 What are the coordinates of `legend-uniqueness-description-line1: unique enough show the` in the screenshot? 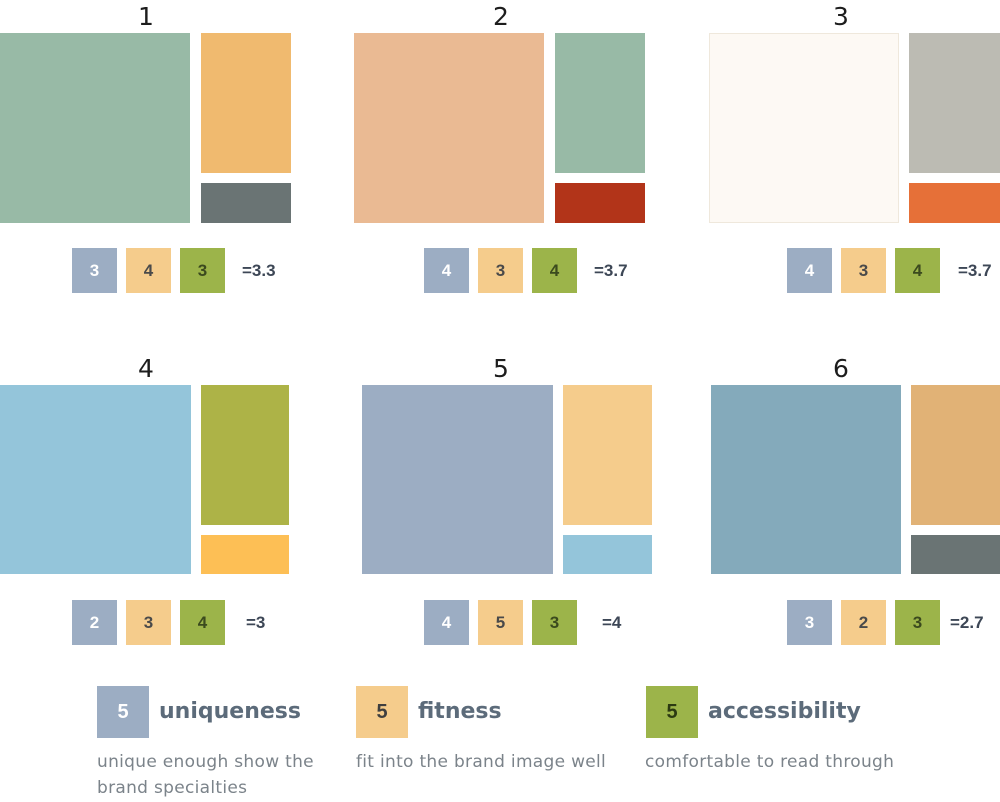 It's located at (205, 762).